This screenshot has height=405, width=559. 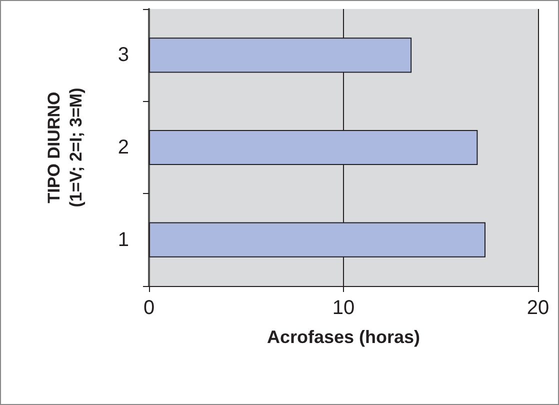 What do you see at coordinates (538, 308) in the screenshot?
I see `x-tick-label: 20` at bounding box center [538, 308].